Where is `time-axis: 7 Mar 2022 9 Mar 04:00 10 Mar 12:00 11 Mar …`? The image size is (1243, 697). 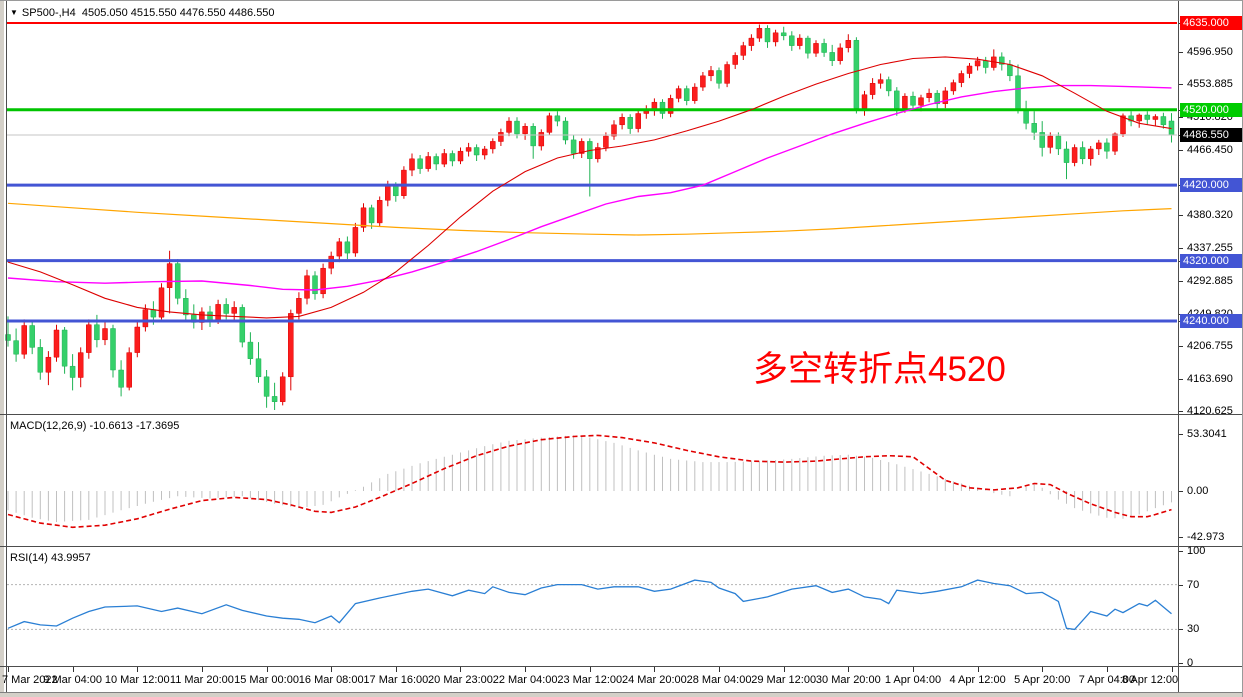
time-axis: 7 Mar 2022 9 Mar 04:00 10 Mar 12:00 11 Mar … is located at coordinates (621, 679).